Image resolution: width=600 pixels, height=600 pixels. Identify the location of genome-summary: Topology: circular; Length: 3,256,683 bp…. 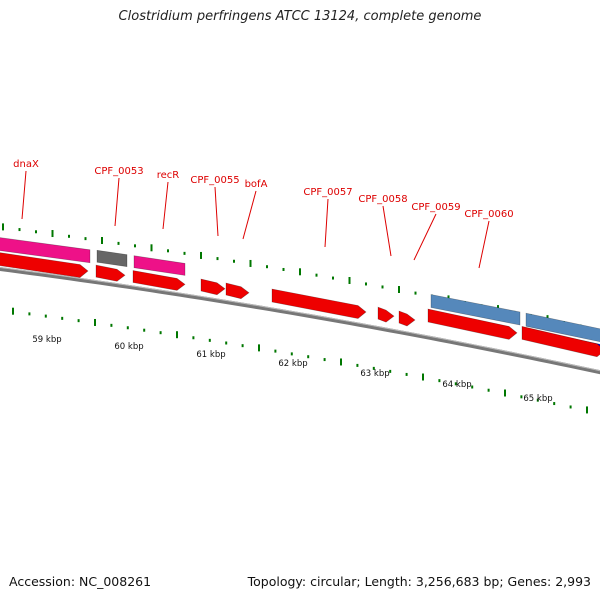
(419, 581).